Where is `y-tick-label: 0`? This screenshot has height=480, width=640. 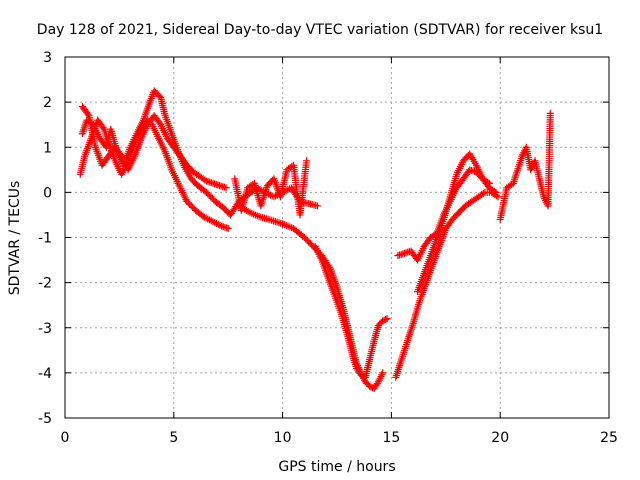
y-tick-label: 0 is located at coordinates (47, 193).